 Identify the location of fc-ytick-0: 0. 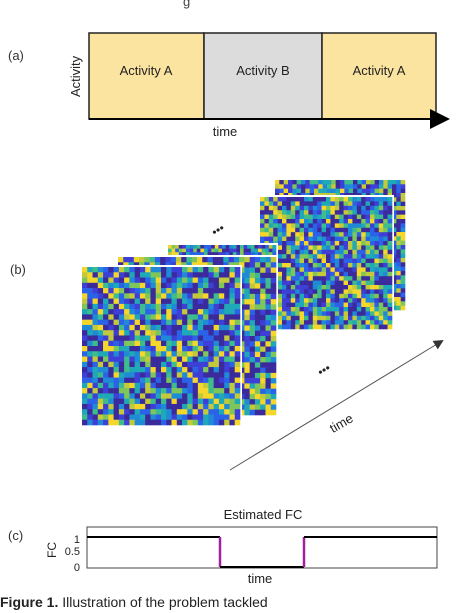
(77, 568).